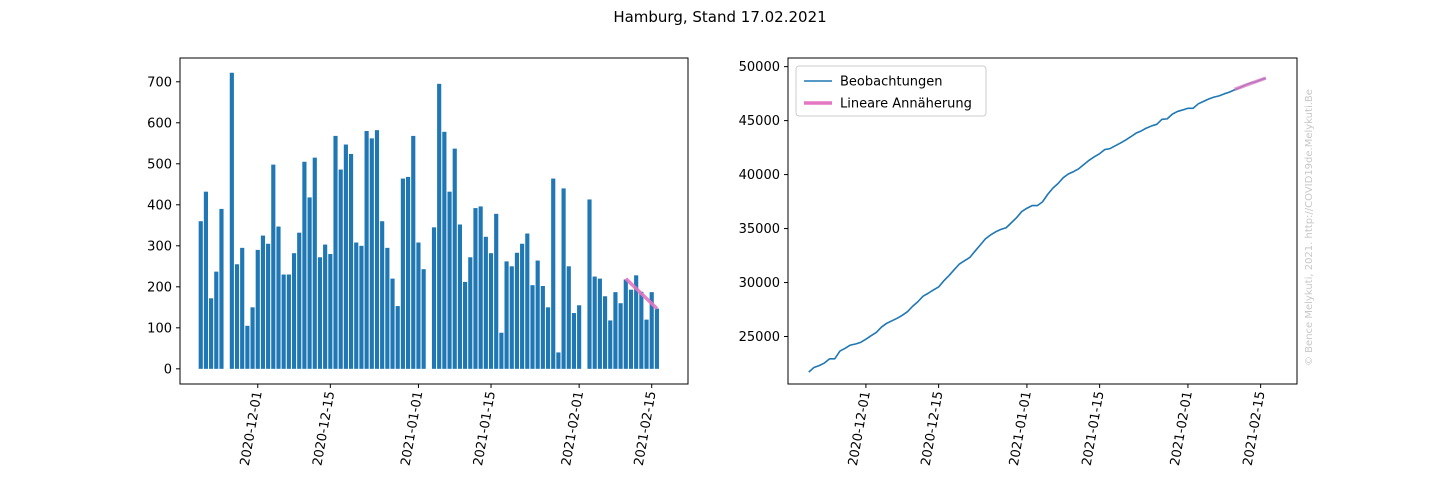 The image size is (1440, 480). I want to click on y-tick-label: 35000, so click(759, 229).